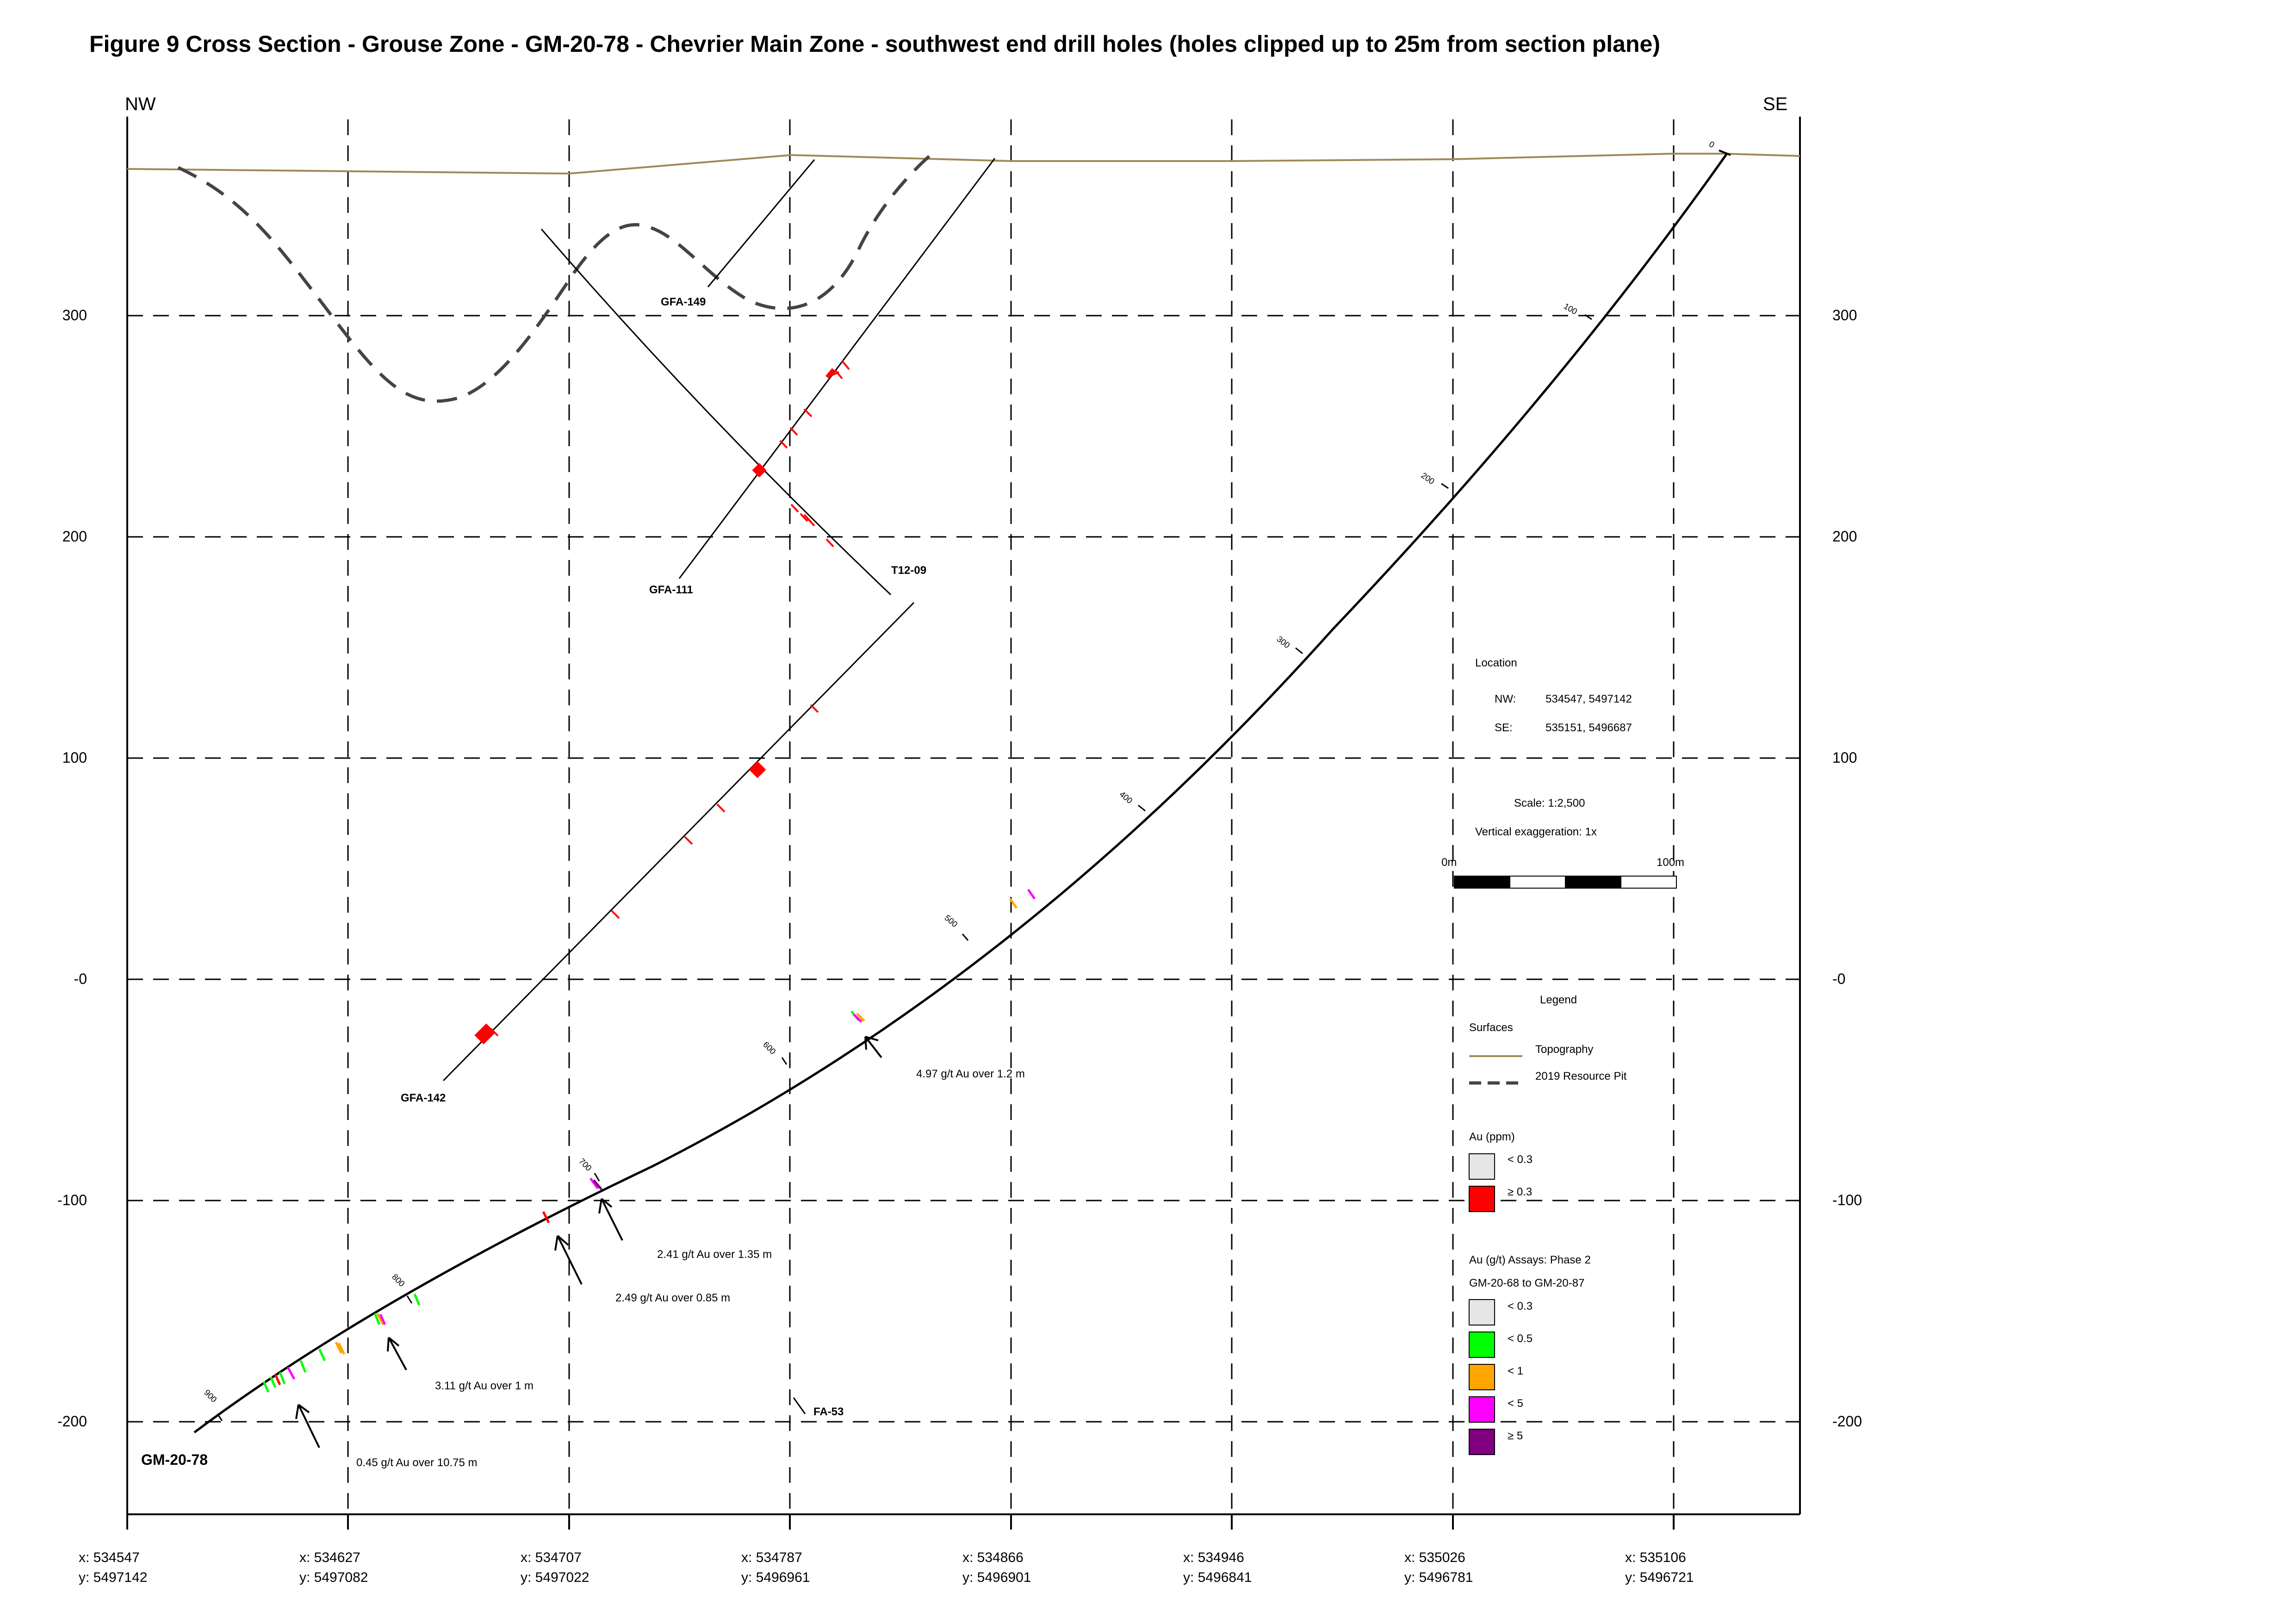  What do you see at coordinates (1660, 1577) in the screenshot?
I see `easting-y-label: y: 5496721` at bounding box center [1660, 1577].